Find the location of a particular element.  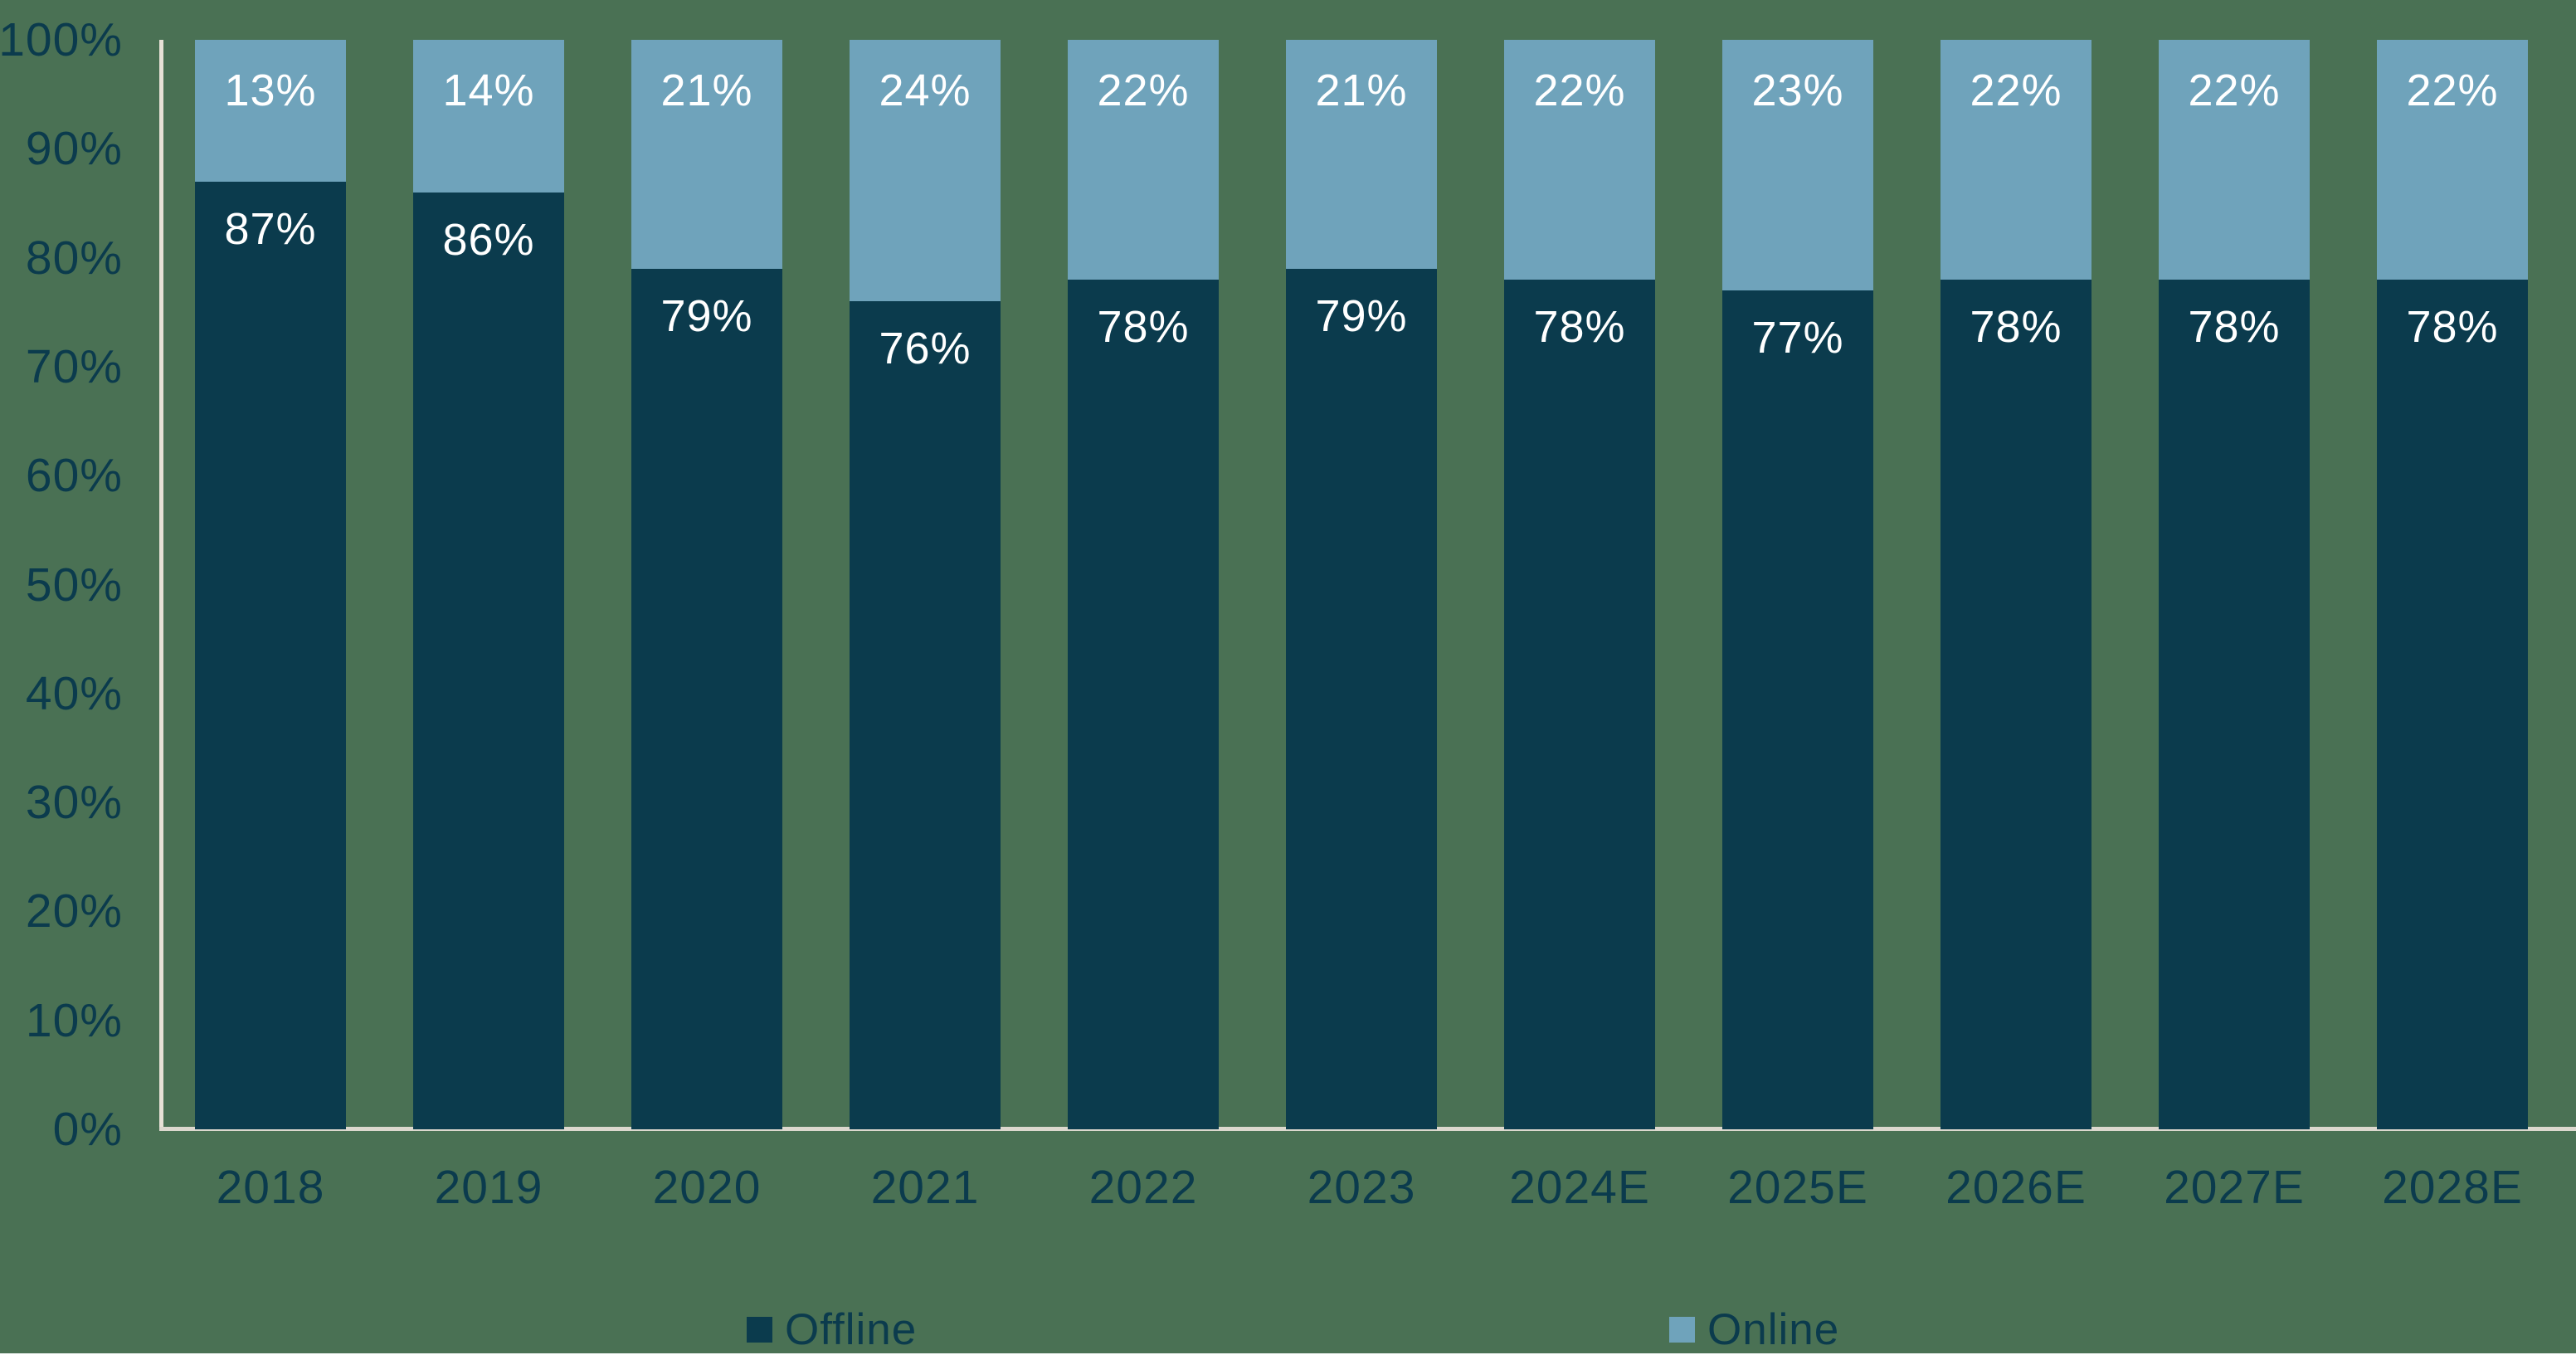

online-legend-label: Online is located at coordinates (1773, 1329).